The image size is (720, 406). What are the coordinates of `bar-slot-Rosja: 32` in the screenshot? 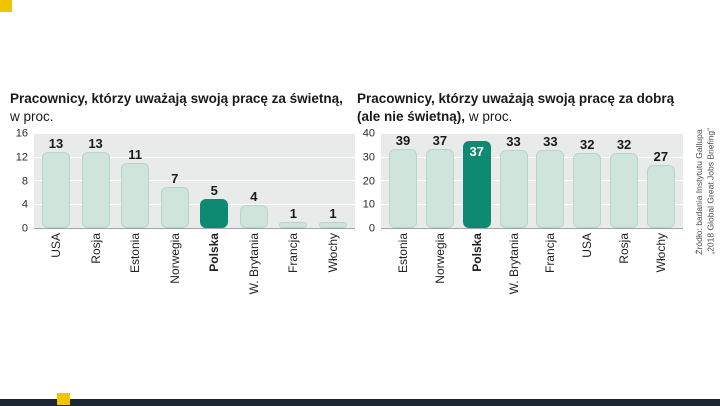 It's located at (624, 181).